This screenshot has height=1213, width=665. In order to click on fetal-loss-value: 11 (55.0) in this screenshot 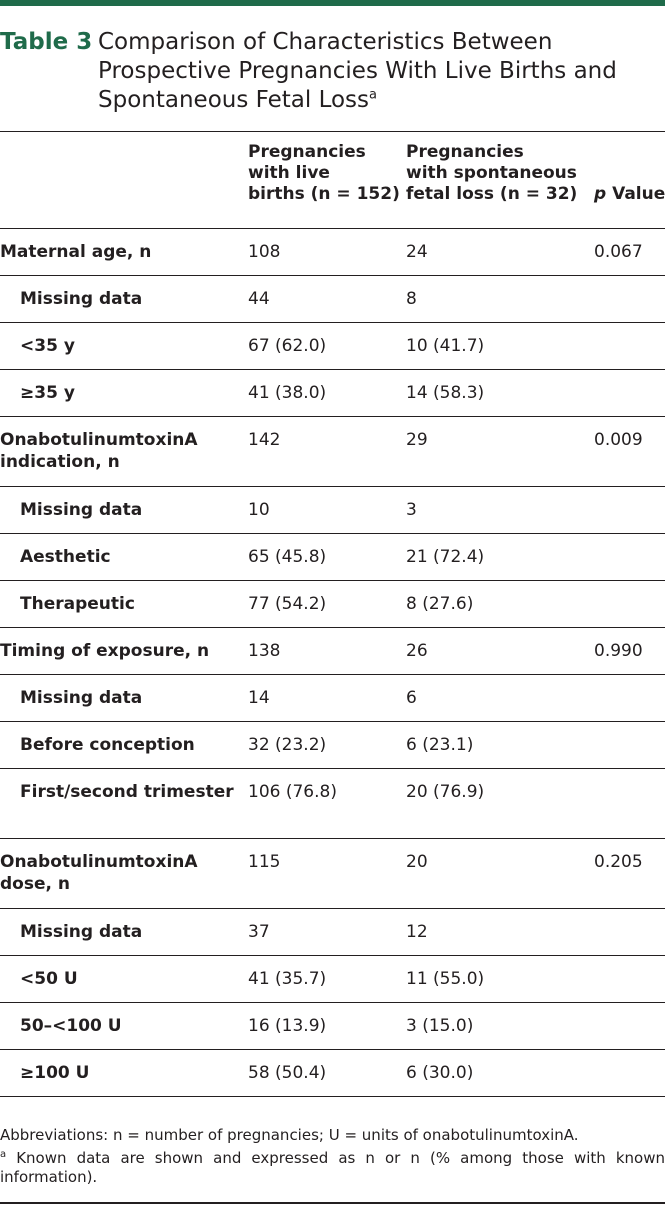, I will do `click(445, 978)`.